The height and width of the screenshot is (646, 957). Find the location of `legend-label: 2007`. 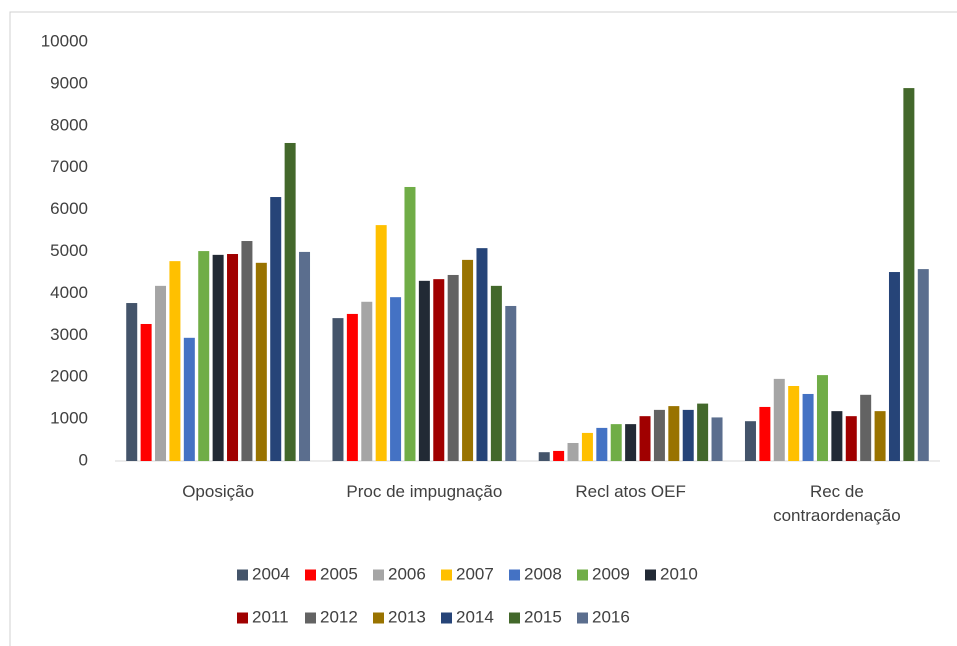

legend-label: 2007 is located at coordinates (475, 573).